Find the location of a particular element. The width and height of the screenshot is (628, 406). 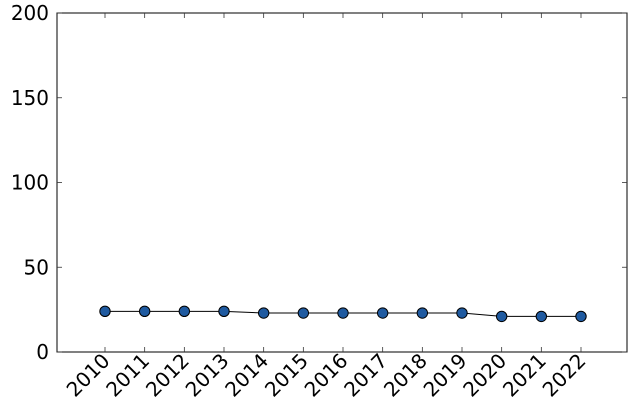

x-tick-label: 2019 is located at coordinates (445, 375).